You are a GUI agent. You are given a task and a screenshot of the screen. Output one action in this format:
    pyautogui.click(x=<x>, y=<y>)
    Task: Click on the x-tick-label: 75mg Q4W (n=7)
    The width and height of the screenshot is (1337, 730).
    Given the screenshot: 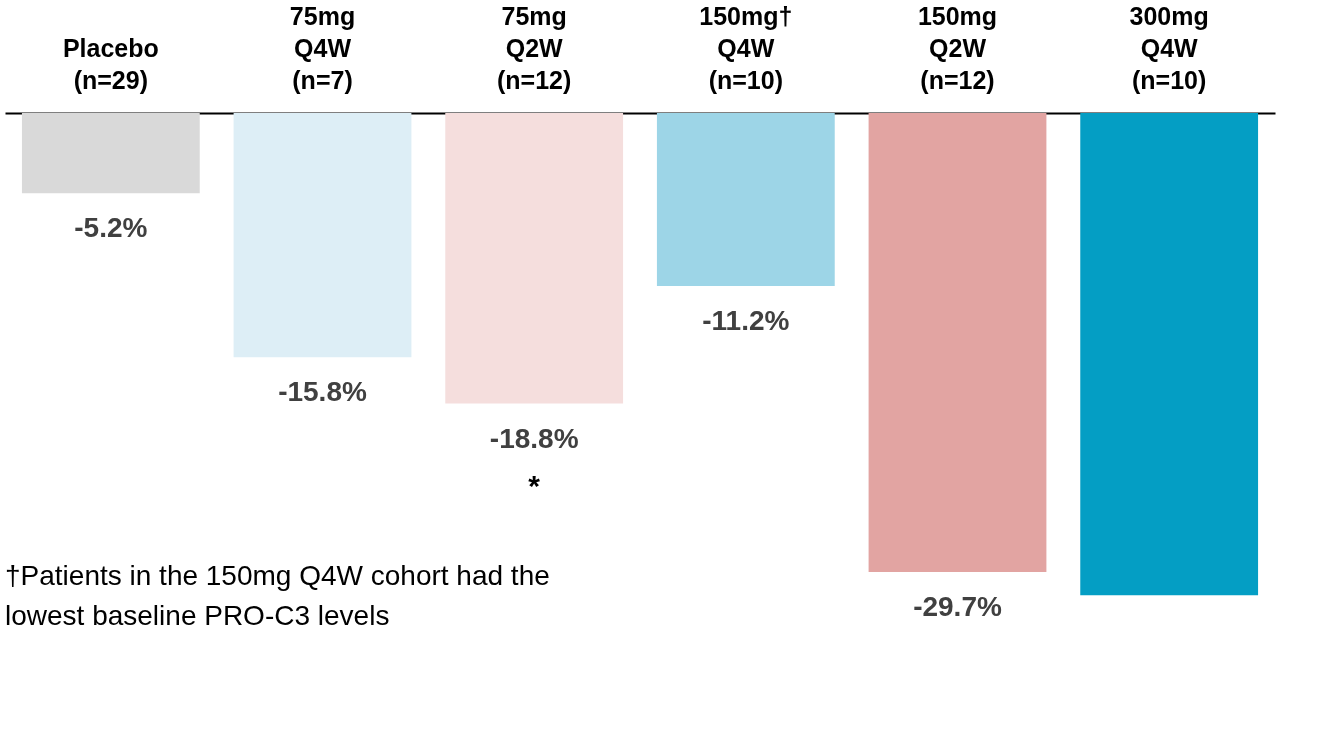 What is the action you would take?
    pyautogui.click(x=322, y=48)
    